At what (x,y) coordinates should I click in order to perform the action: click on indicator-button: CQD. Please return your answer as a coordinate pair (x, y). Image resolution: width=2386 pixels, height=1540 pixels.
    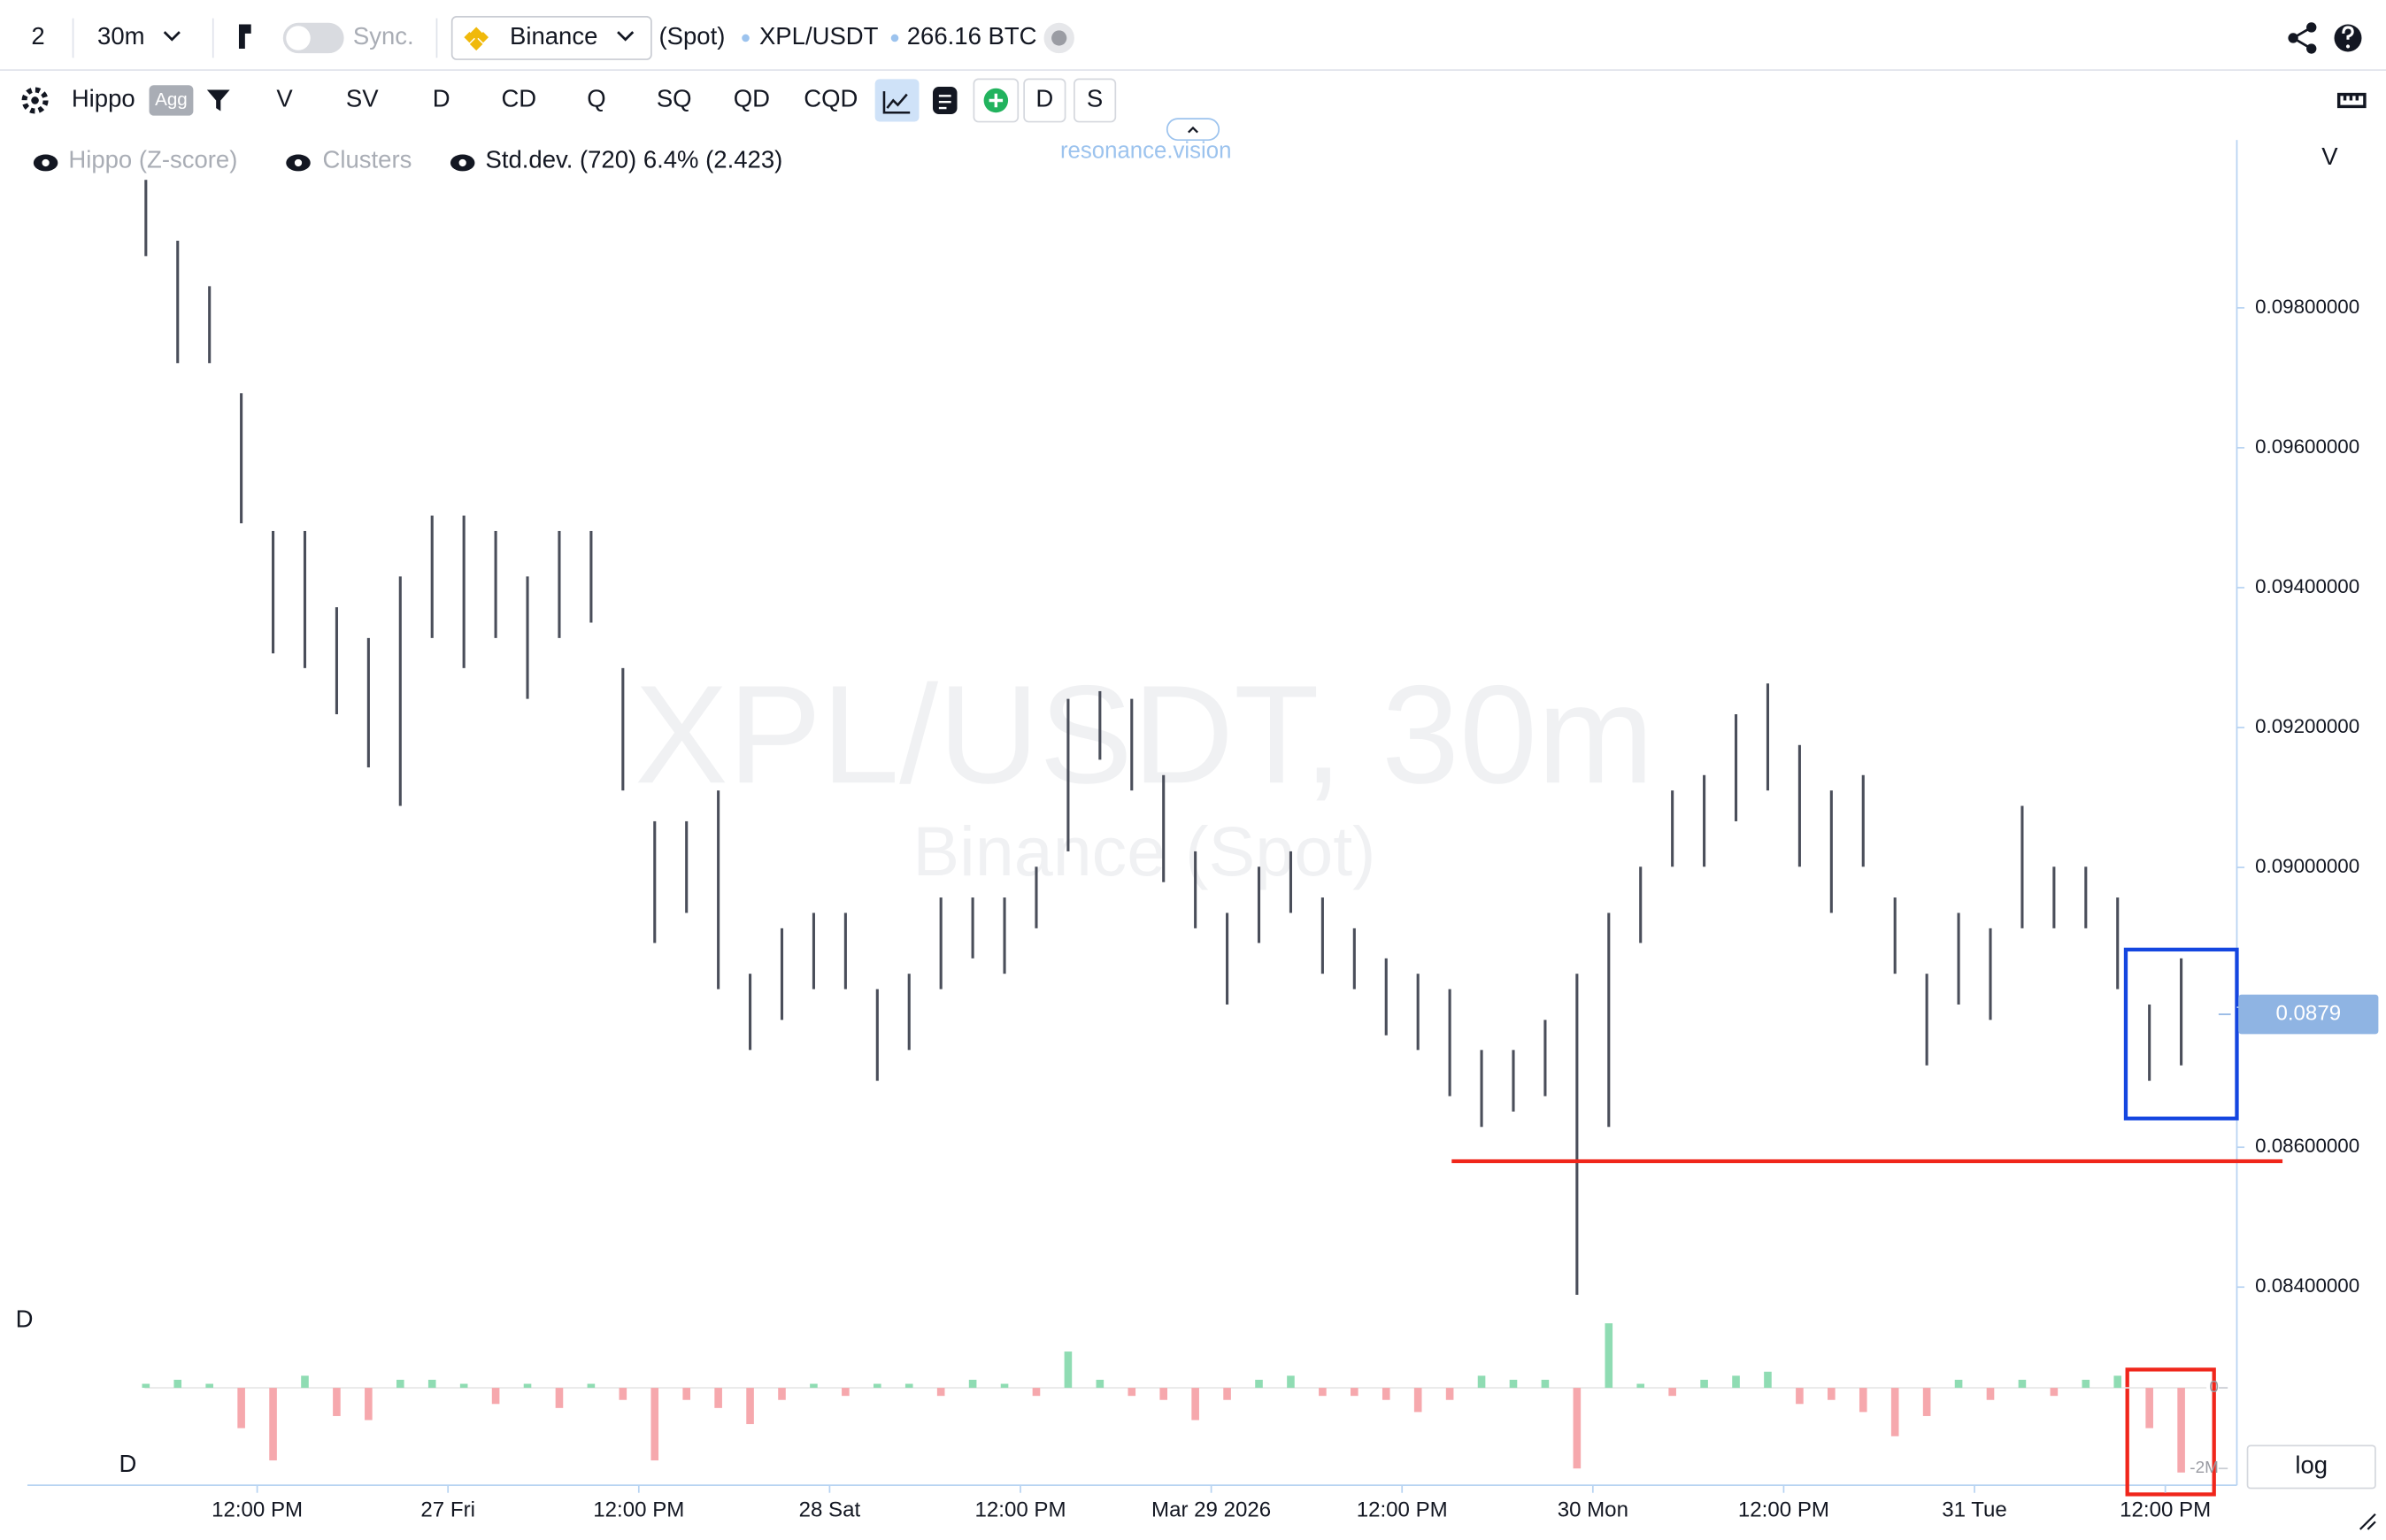
    Looking at the image, I should click on (831, 98).